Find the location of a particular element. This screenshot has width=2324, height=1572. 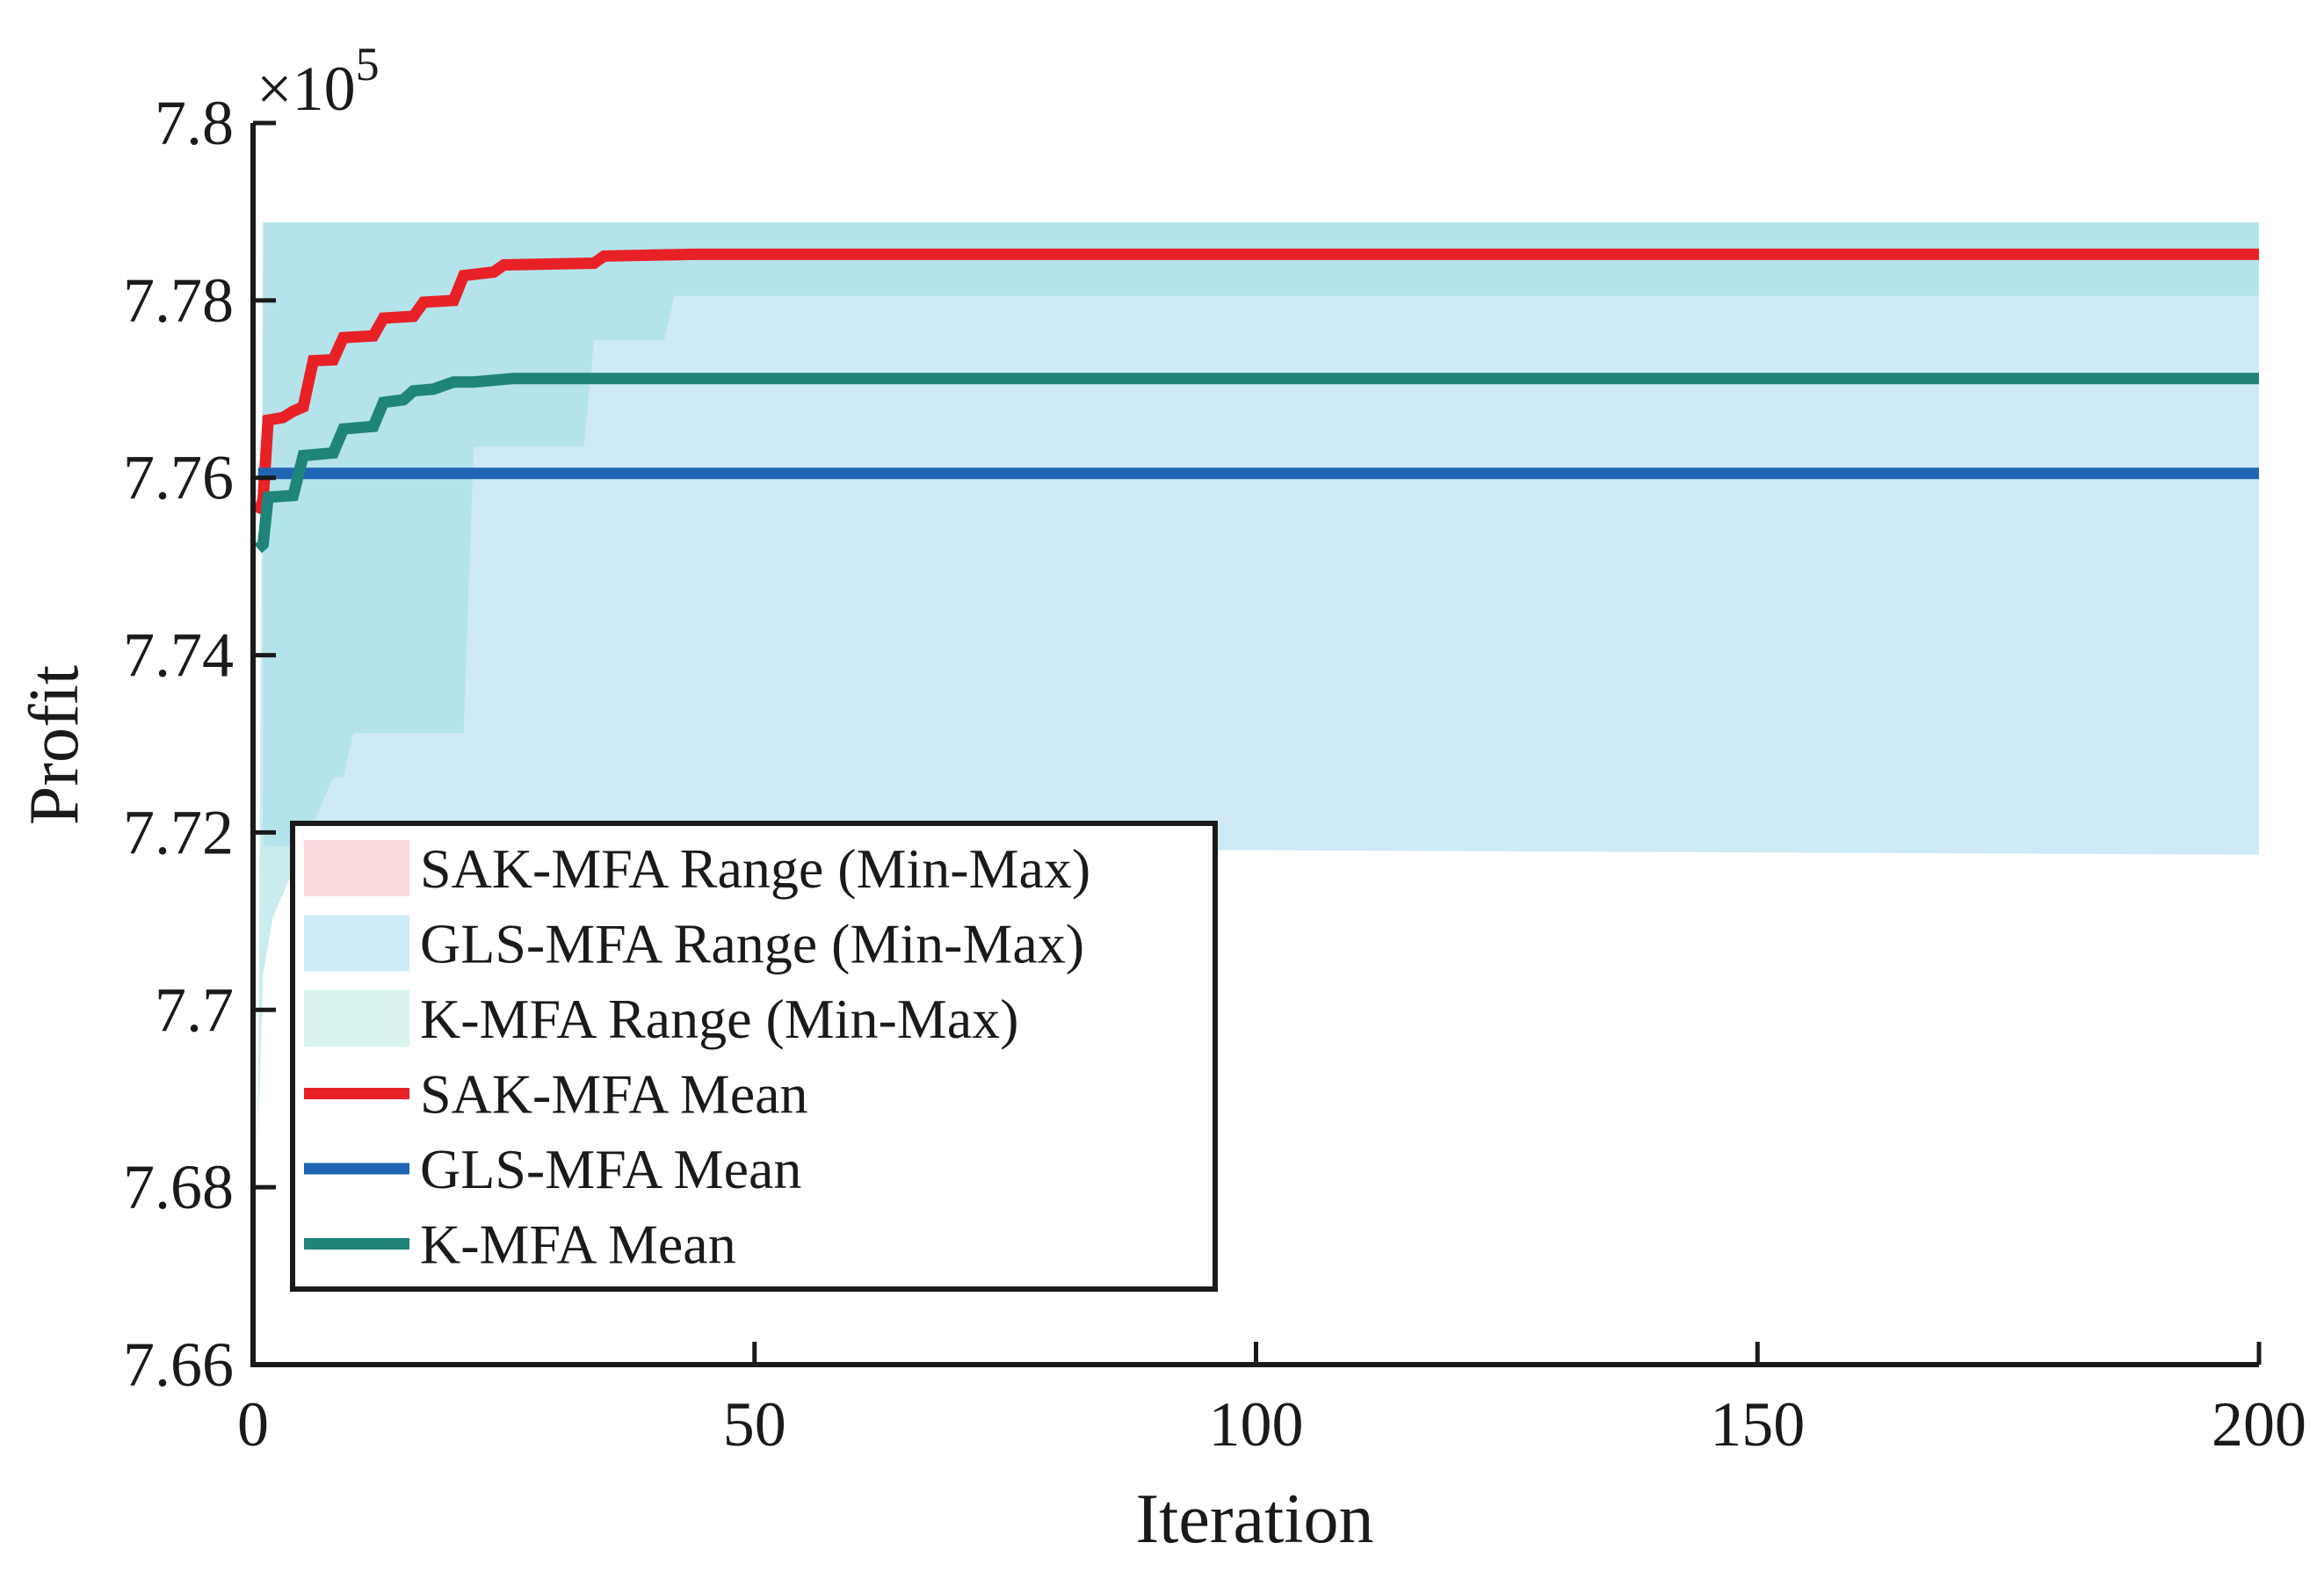

legend-label: GLS-MFA Range (Min-Max) is located at coordinates (752, 944).